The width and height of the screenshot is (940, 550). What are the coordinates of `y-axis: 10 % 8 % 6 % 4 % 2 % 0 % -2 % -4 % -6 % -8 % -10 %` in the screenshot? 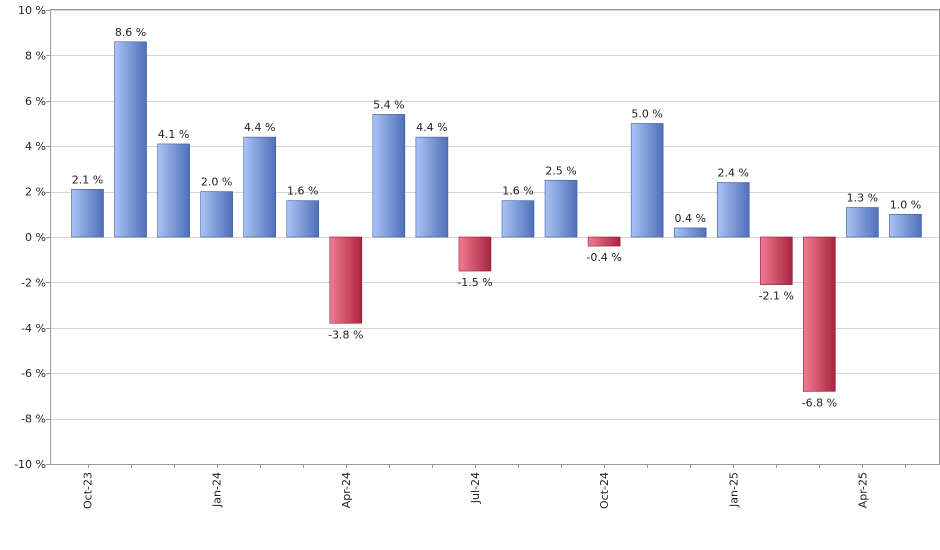 It's located at (32, 237).